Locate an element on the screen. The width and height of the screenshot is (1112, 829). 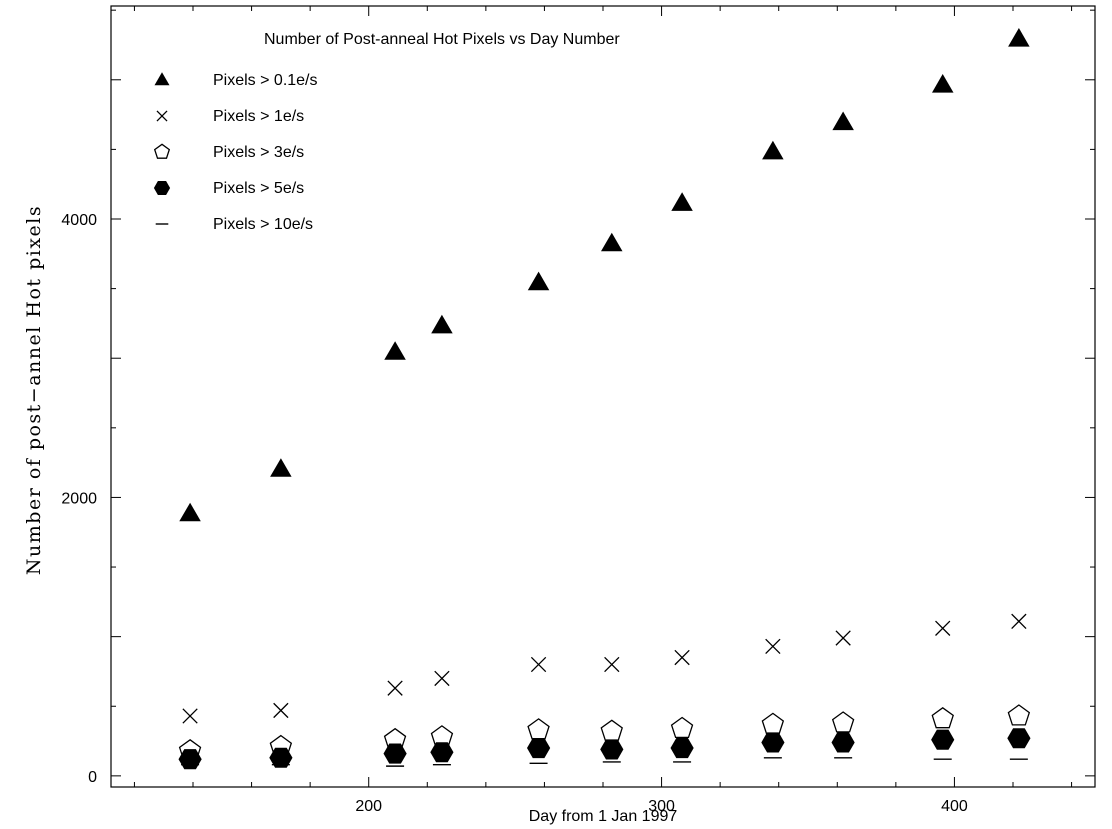
y-tick-label: 2000 is located at coordinates (79, 498).